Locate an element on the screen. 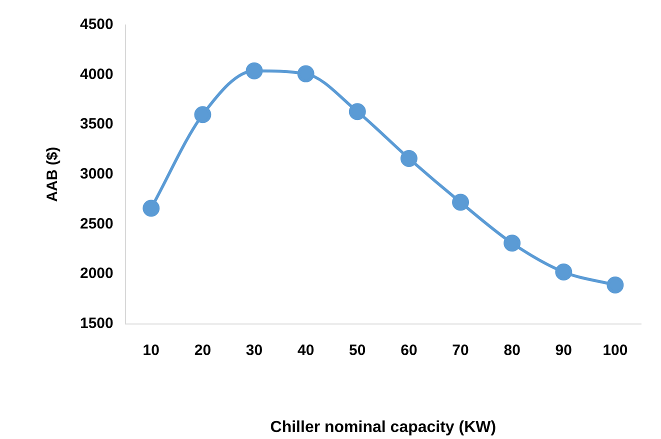 This screenshot has width=661, height=439. x-tick-label: 40 is located at coordinates (305, 350).